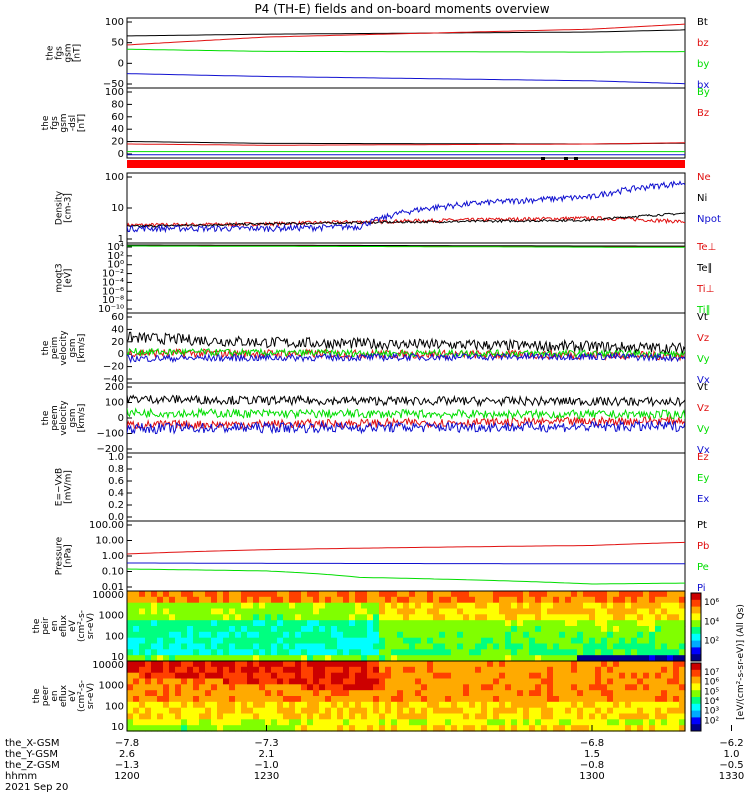  What do you see at coordinates (703, 499) in the screenshot?
I see `legend-item: Ex` at bounding box center [703, 499].